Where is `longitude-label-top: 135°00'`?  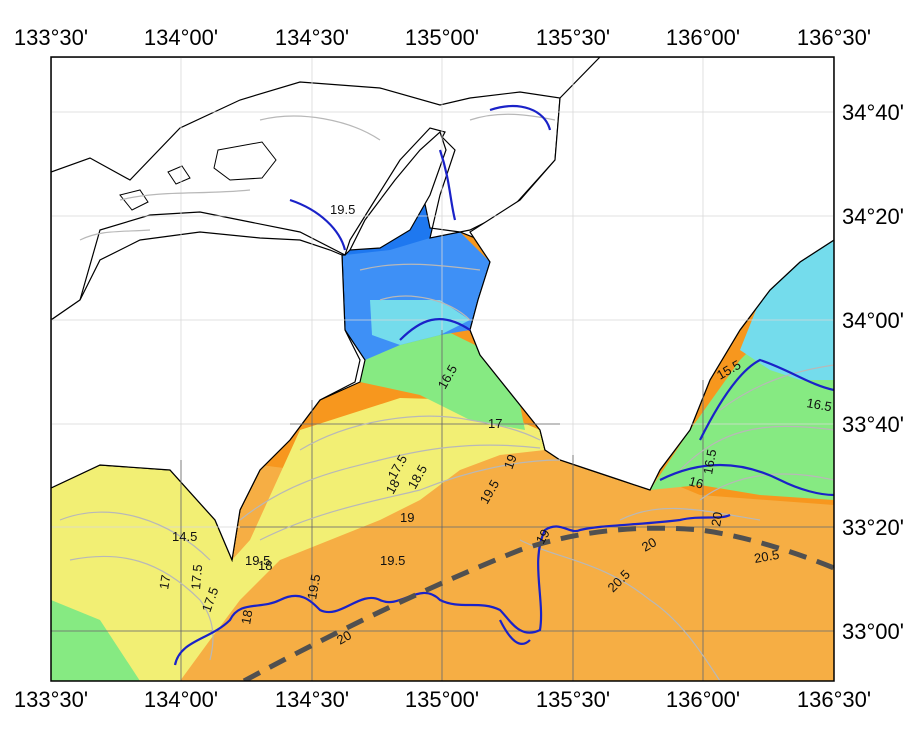 longitude-label-top: 135°00' is located at coordinates (442, 37).